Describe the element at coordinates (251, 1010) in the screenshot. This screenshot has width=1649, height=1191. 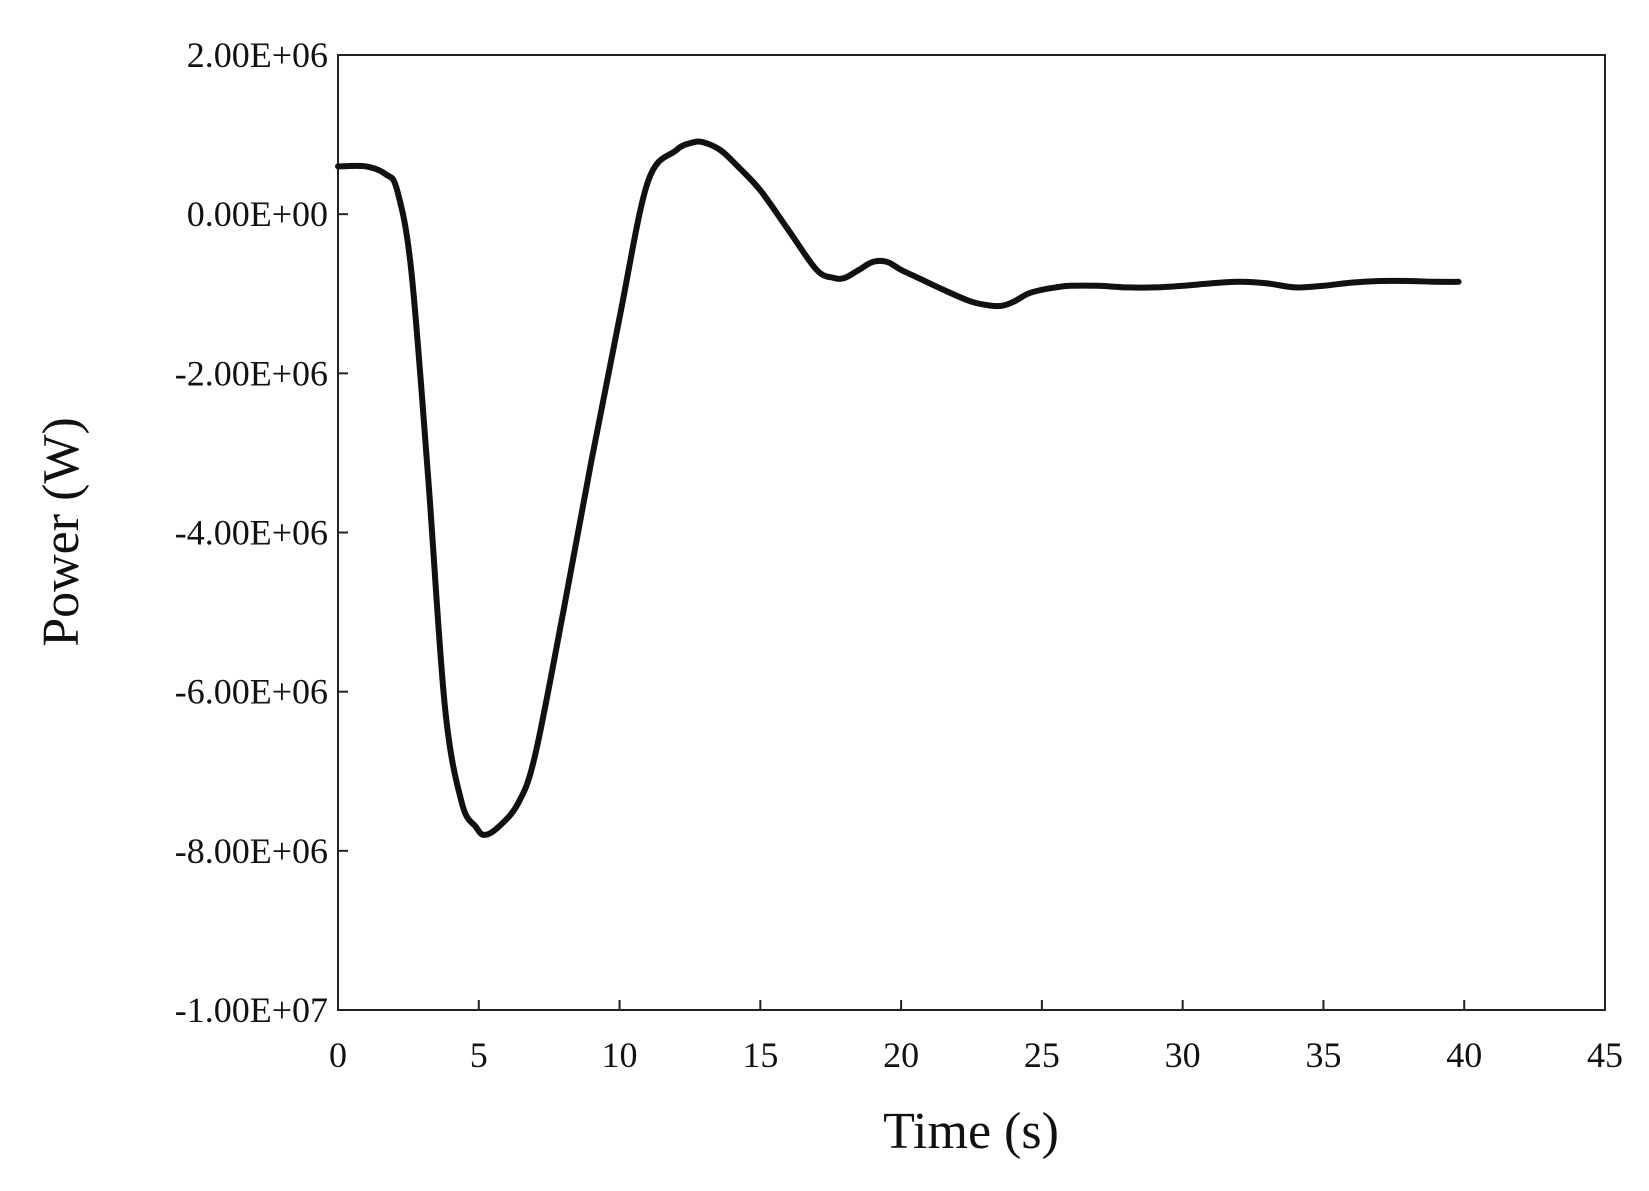
I see `y-tick-label: -1.00E+07` at that location.